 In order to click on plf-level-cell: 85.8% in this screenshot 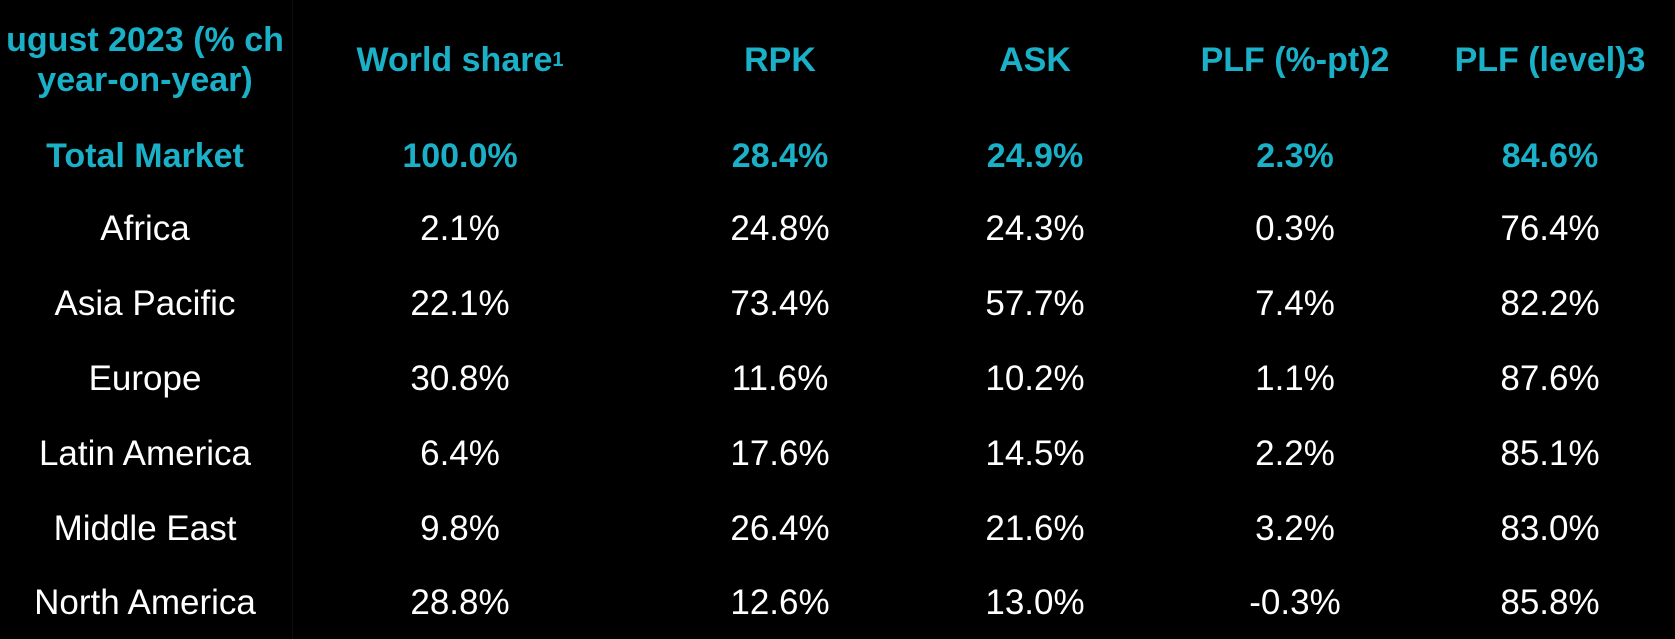, I will do `click(1550, 602)`.